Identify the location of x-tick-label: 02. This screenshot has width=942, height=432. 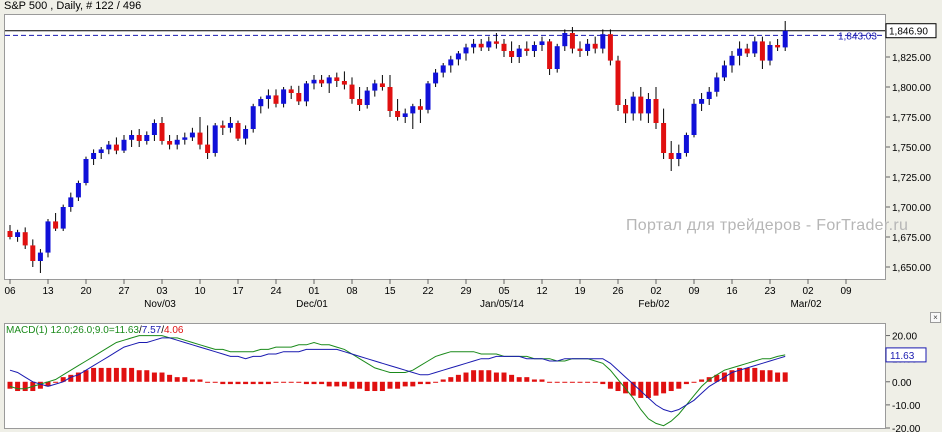
(656, 291).